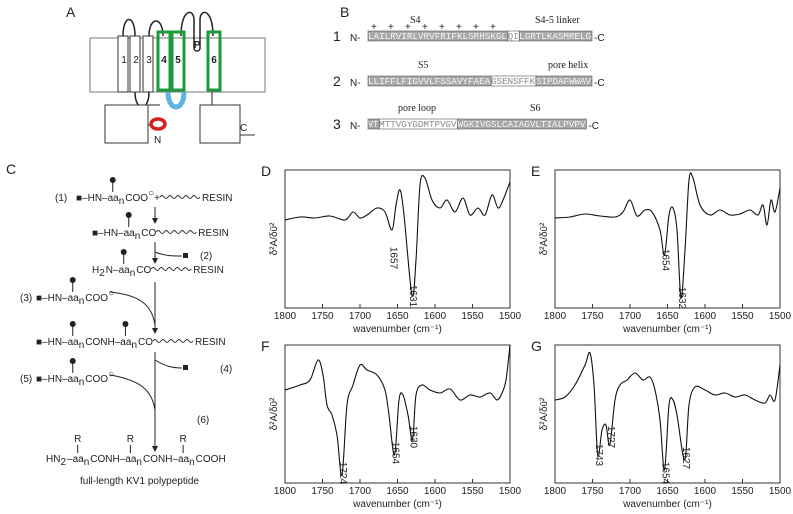 This screenshot has height=514, width=793. What do you see at coordinates (149, 60) in the screenshot?
I see `helix-label: 3` at bounding box center [149, 60].